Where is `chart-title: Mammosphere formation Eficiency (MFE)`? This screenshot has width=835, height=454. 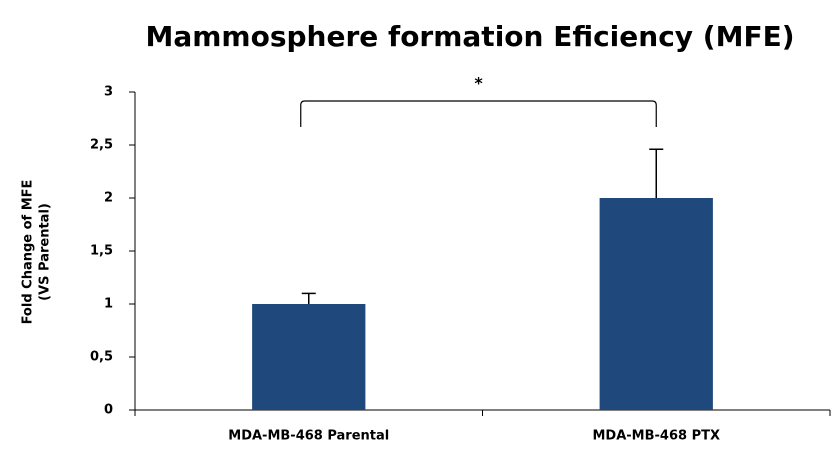
chart-title: Mammosphere formation Eficiency (MFE) is located at coordinates (469, 36).